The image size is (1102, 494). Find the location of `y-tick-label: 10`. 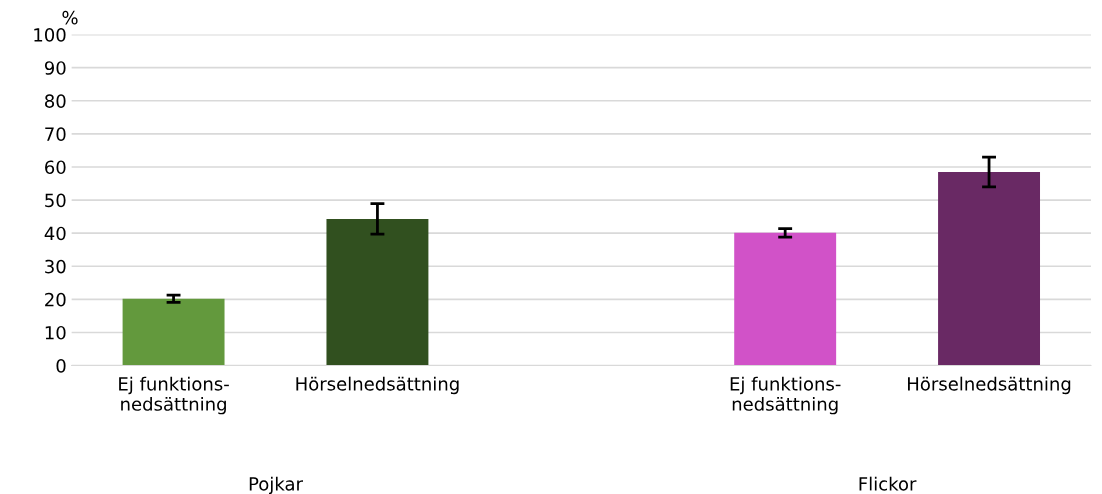

y-tick-label: 10 is located at coordinates (55, 332).